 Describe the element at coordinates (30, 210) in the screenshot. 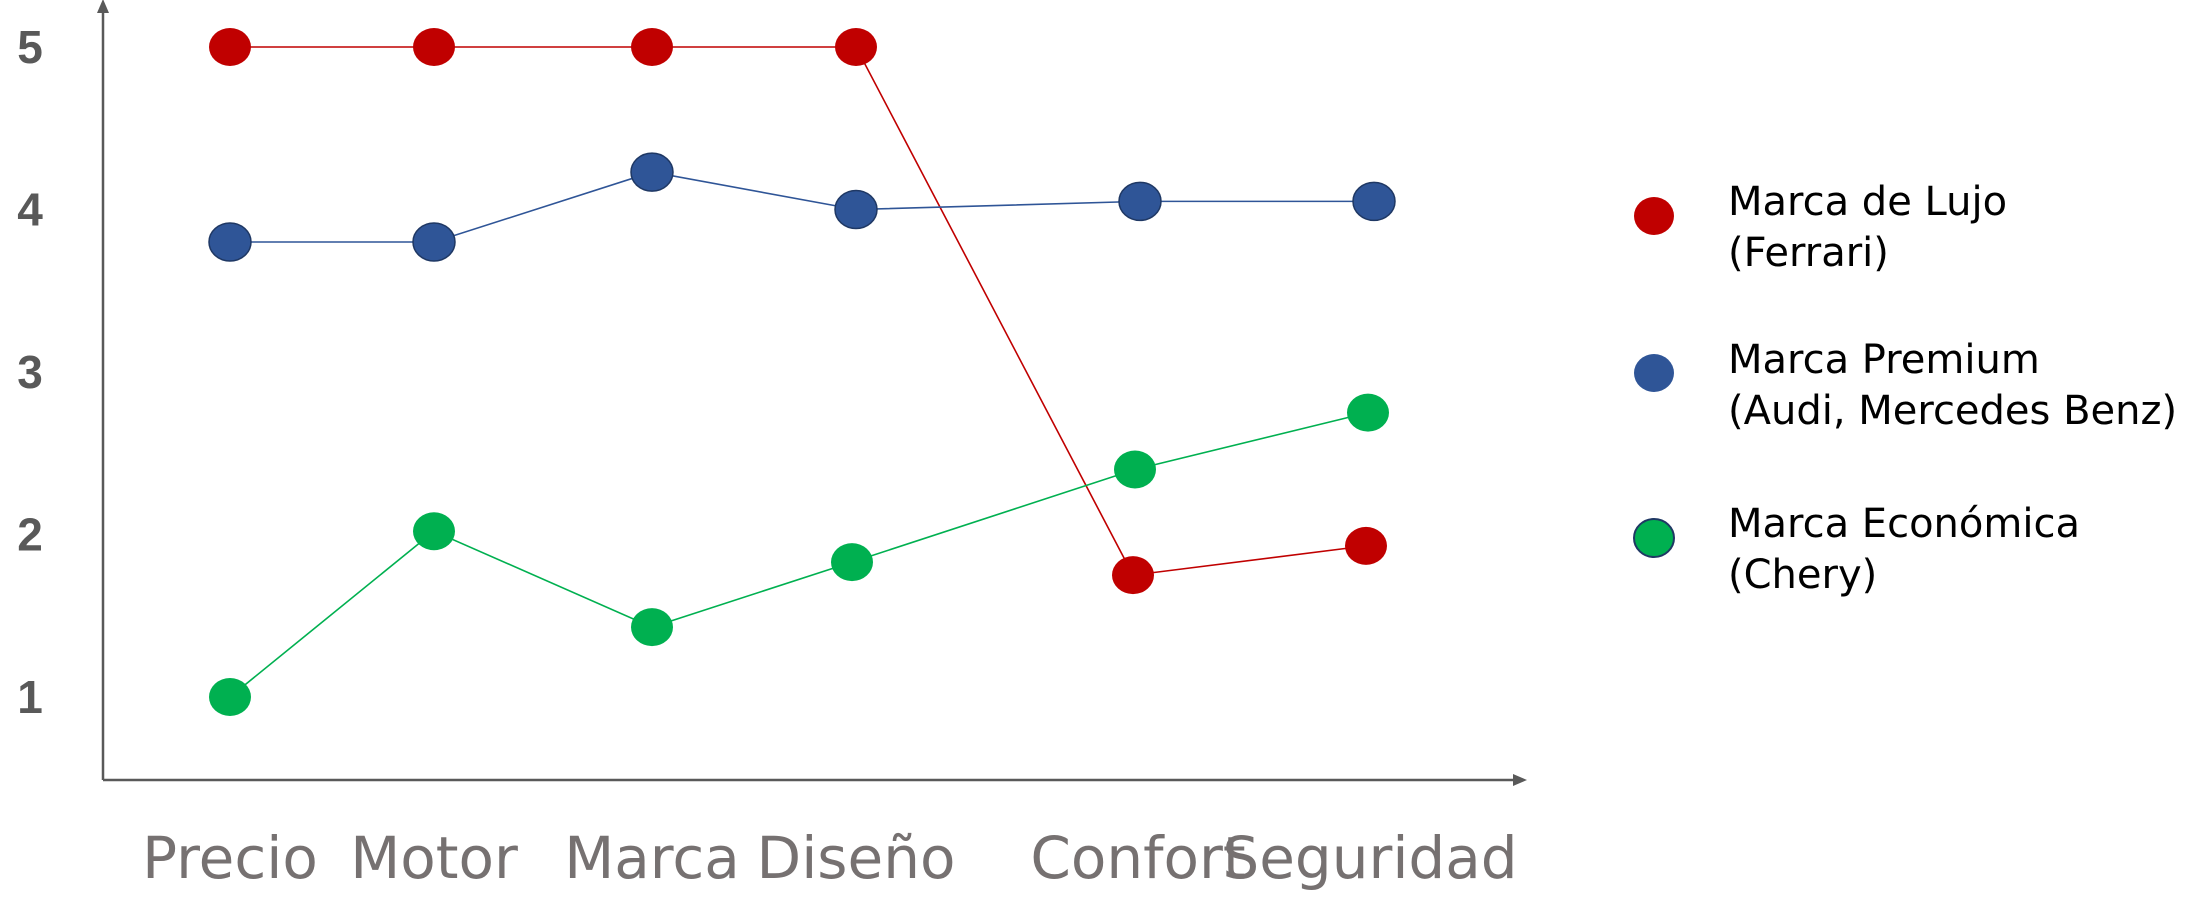

I see `y-tick-label: 4` at that location.